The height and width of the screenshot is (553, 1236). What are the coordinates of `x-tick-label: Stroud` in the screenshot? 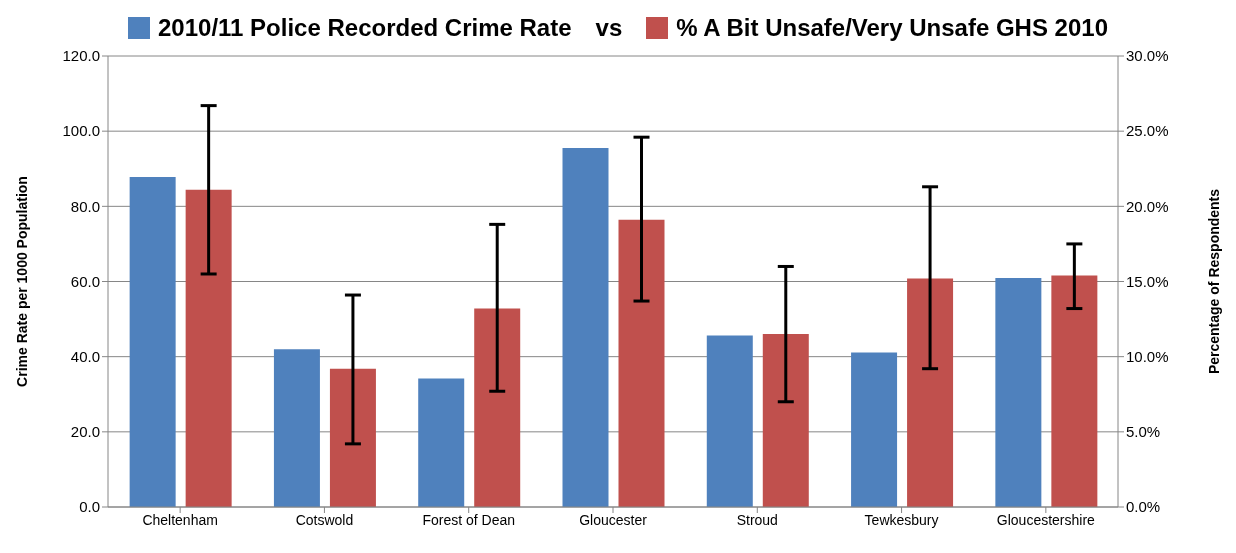 It's located at (757, 519).